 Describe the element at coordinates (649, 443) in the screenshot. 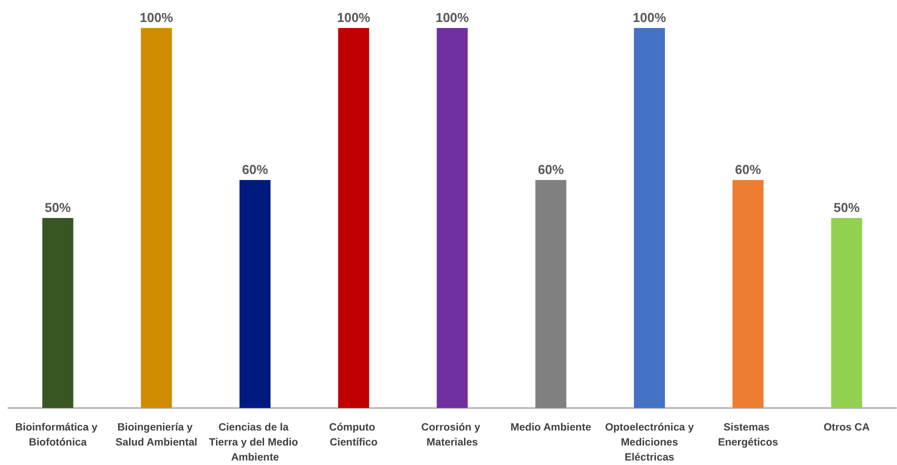

I see `x-tick-label: Optoelectrónica y Mediciones Eléctricas` at that location.